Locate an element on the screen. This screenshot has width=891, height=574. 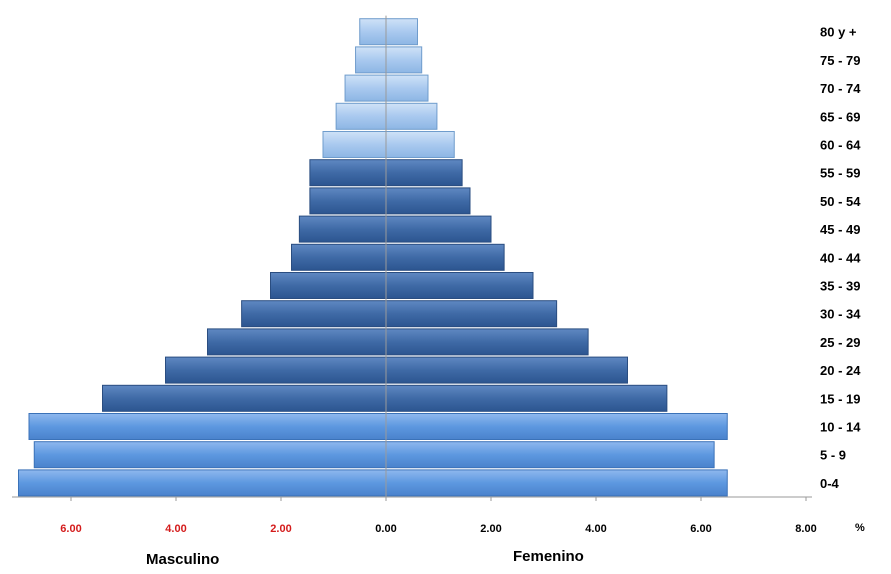
age-label-11: 55 - 59 is located at coordinates (840, 173).